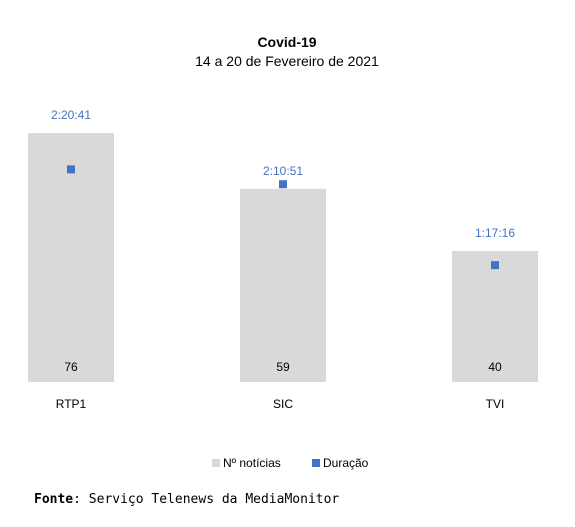 This screenshot has width=575, height=527. I want to click on legend-swatch-duracao, so click(316, 463).